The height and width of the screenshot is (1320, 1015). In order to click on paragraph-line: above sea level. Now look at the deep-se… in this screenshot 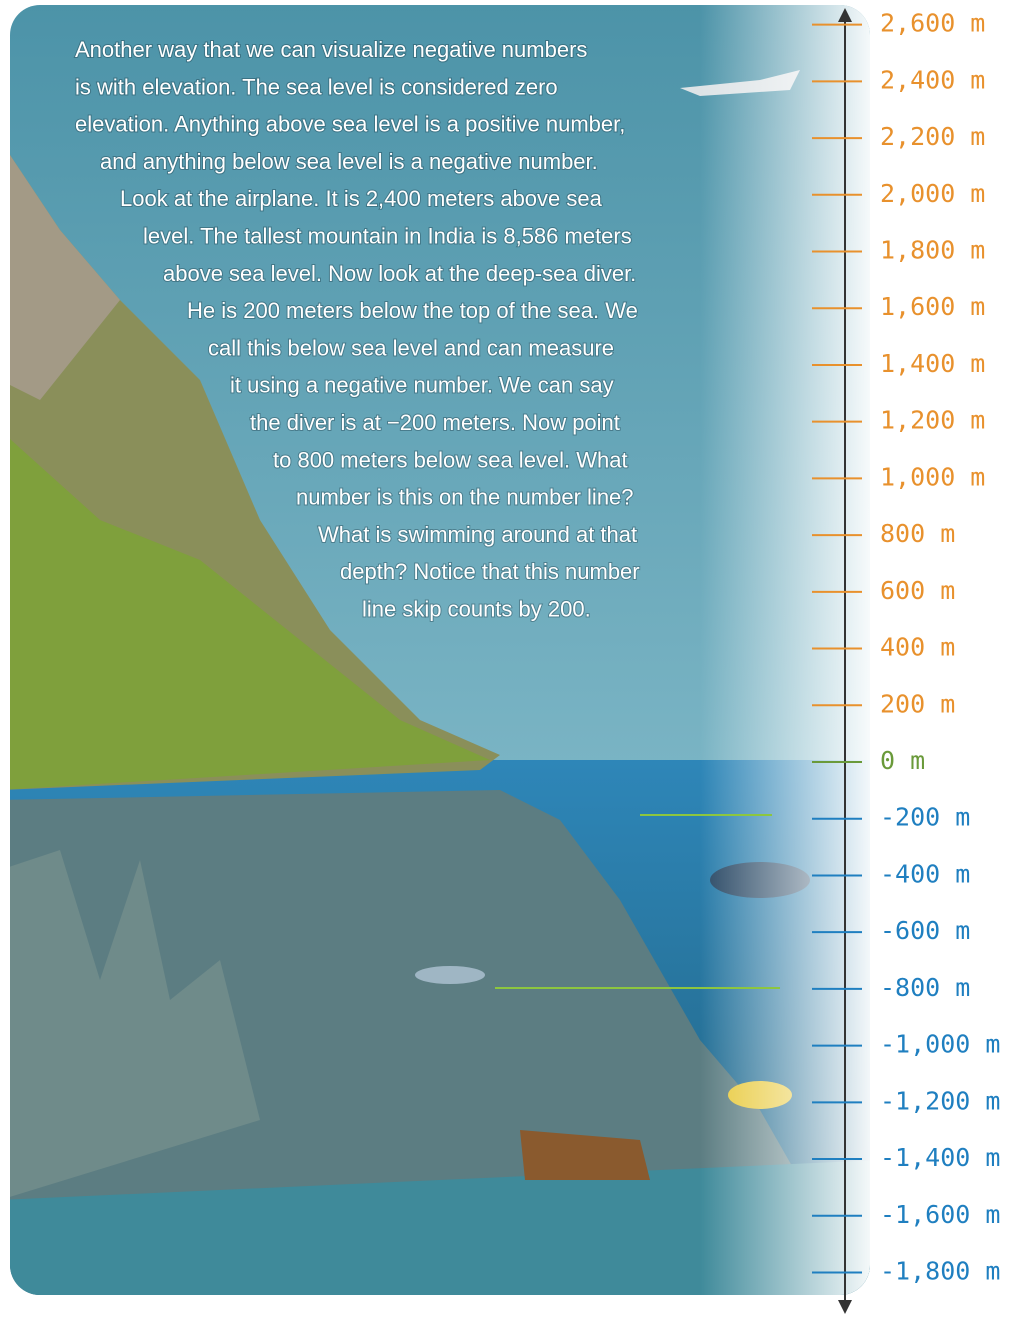, I will do `click(399, 273)`.